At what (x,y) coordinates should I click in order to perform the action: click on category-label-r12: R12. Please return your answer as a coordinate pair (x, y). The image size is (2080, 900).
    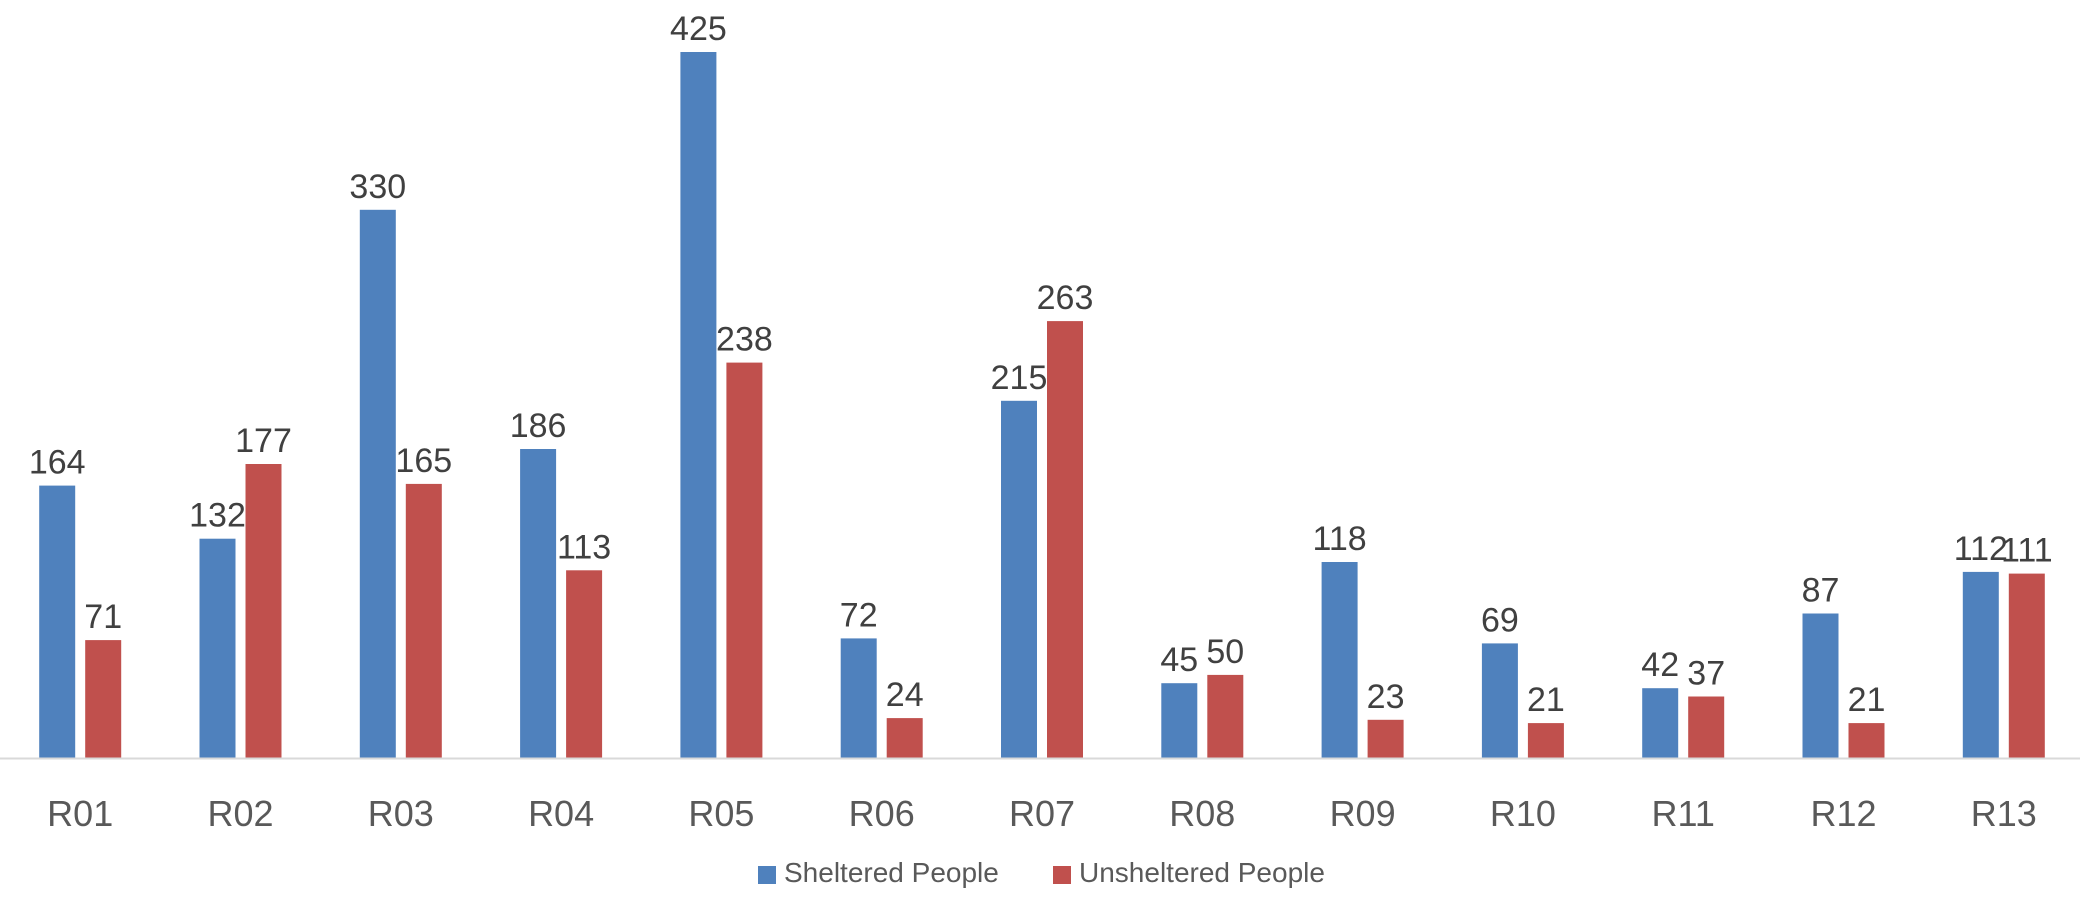
    Looking at the image, I should click on (1843, 813).